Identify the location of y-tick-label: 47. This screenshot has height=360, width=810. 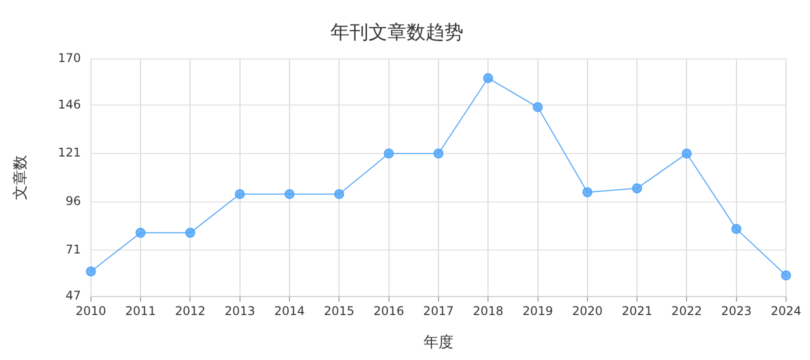
(73, 295).